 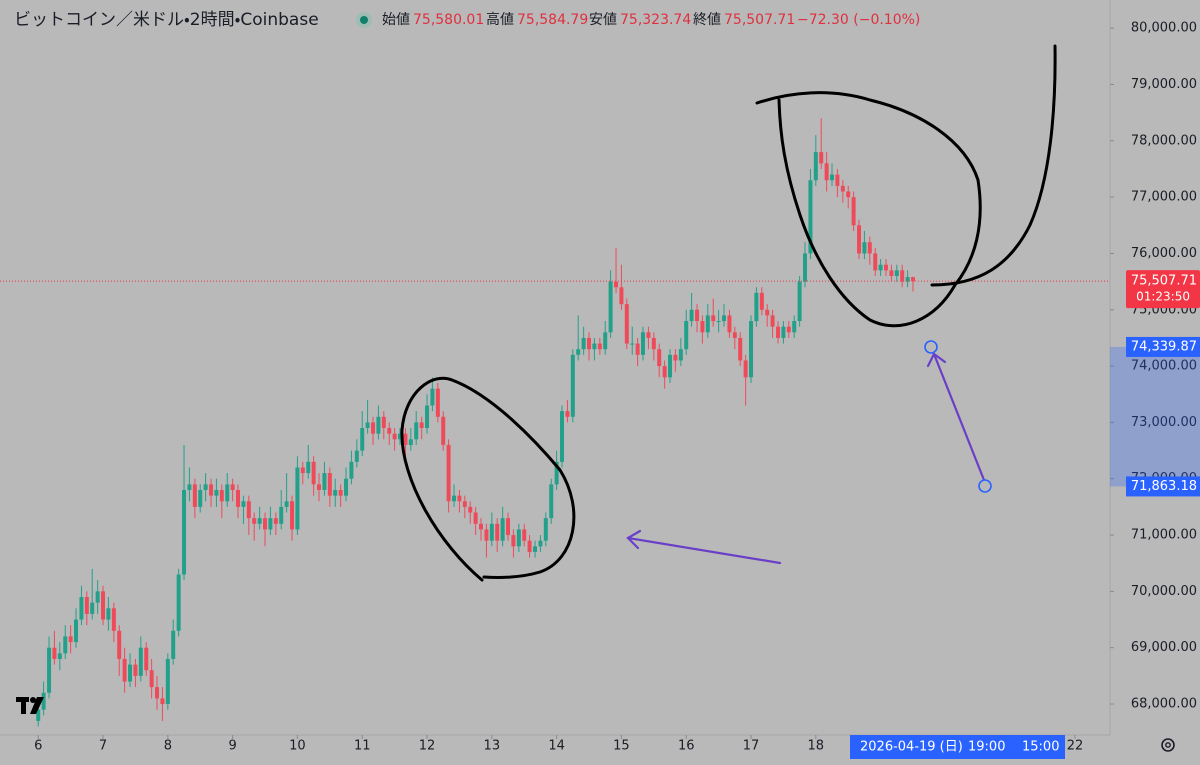 What do you see at coordinates (362, 746) in the screenshot?
I see `x-tick-label: 11` at bounding box center [362, 746].